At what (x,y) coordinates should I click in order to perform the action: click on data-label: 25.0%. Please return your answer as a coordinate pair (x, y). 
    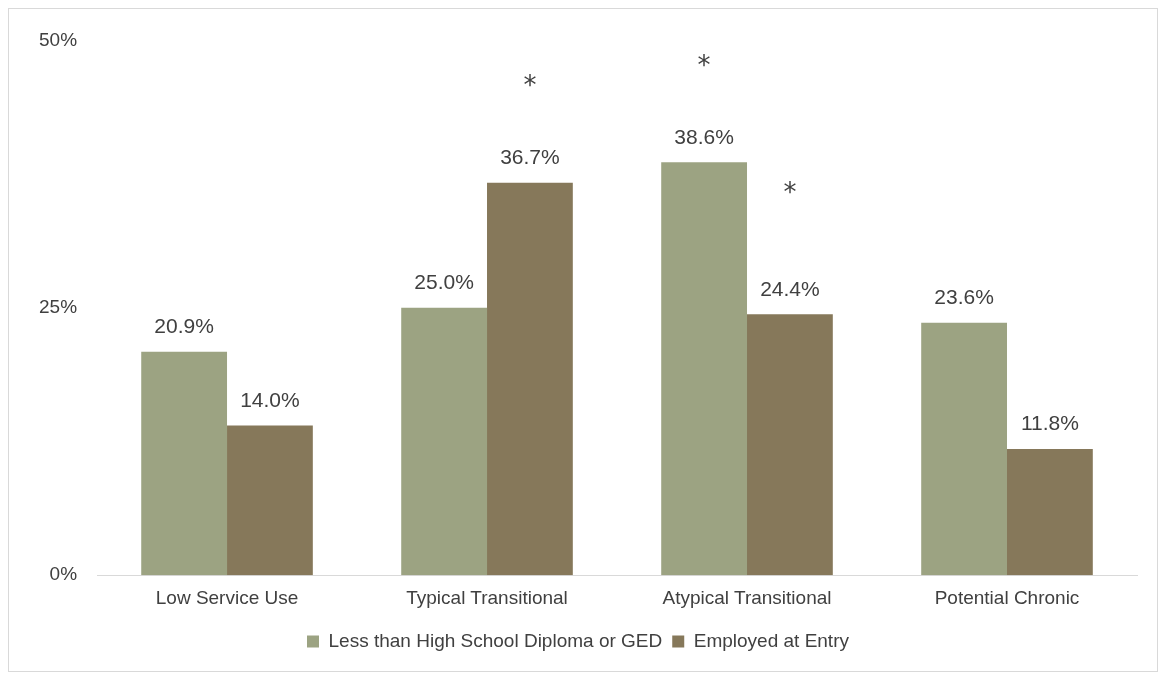
    Looking at the image, I should click on (444, 282).